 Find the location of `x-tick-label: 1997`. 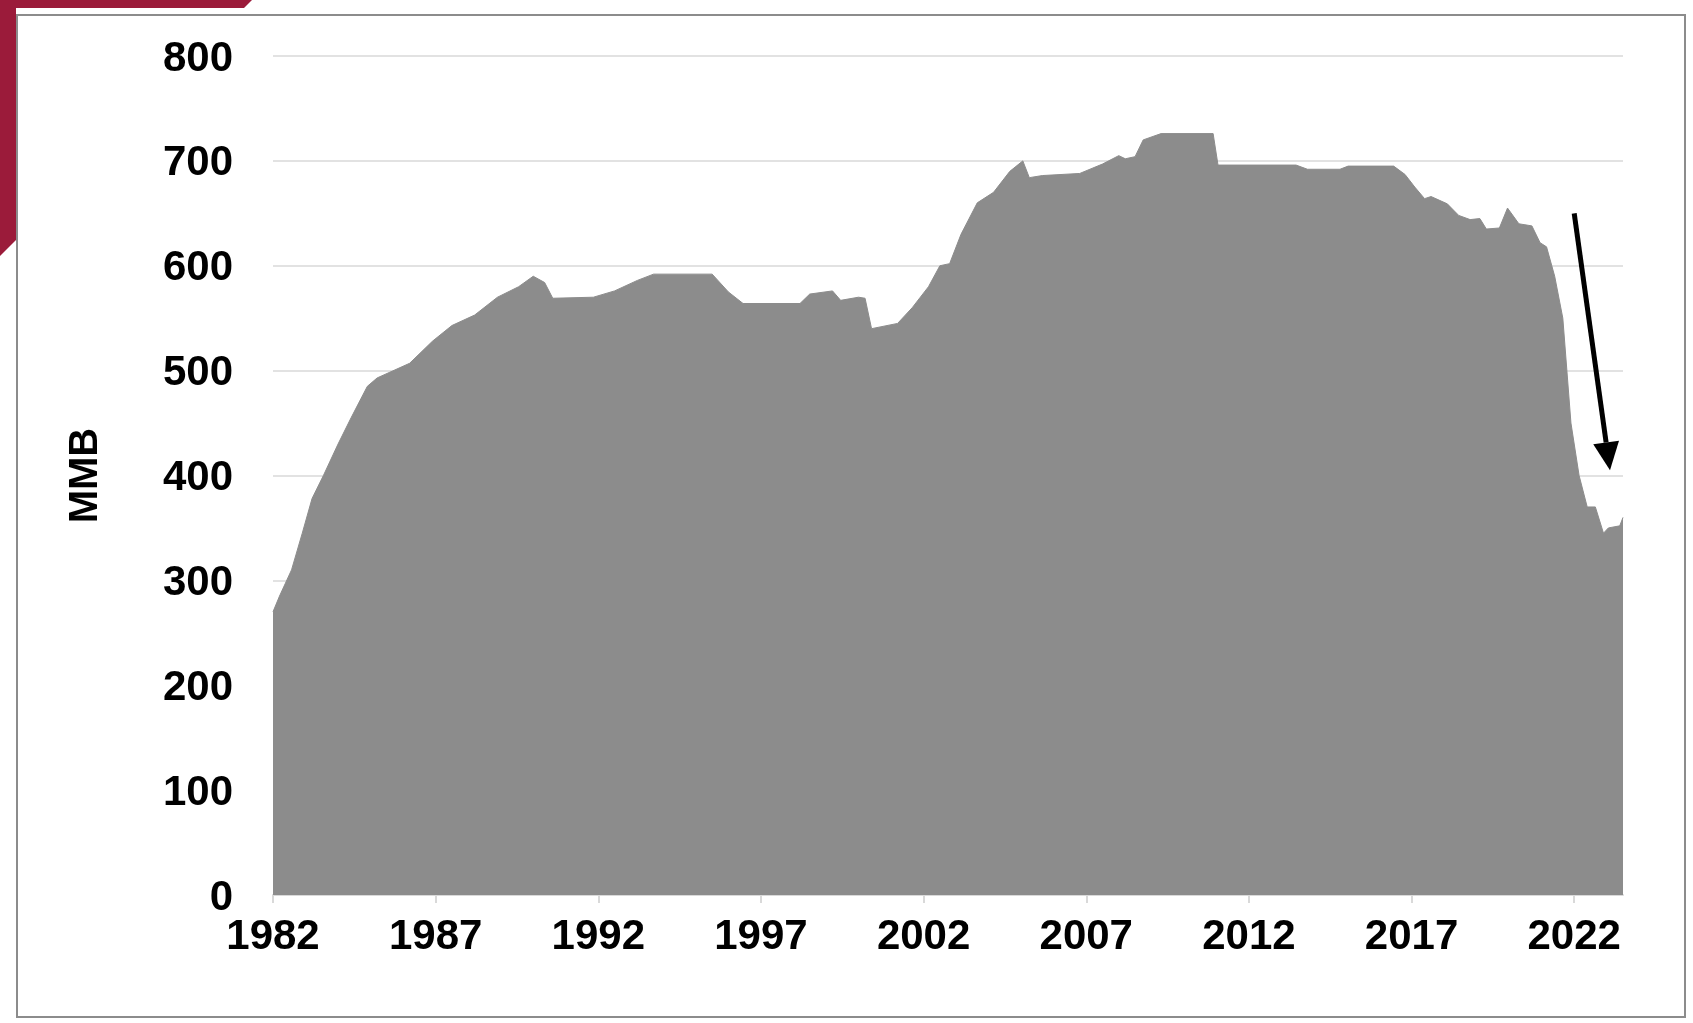

x-tick-label: 1997 is located at coordinates (761, 934).